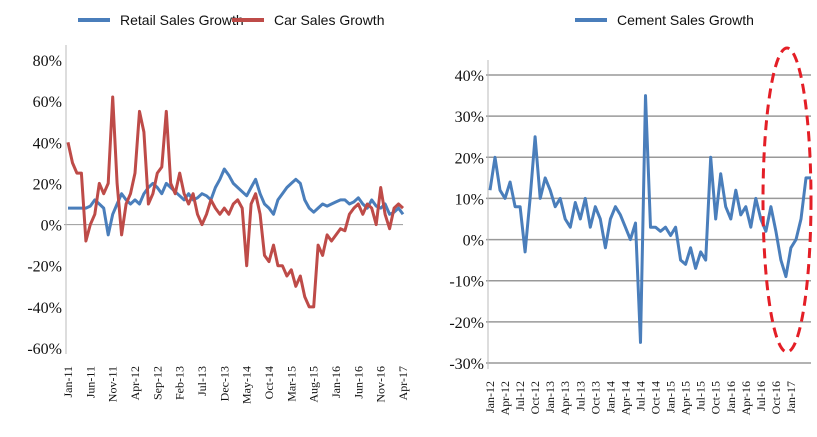 The image size is (817, 437). Describe the element at coordinates (180, 383) in the screenshot. I see `x-tick-label: Feb-13` at that location.